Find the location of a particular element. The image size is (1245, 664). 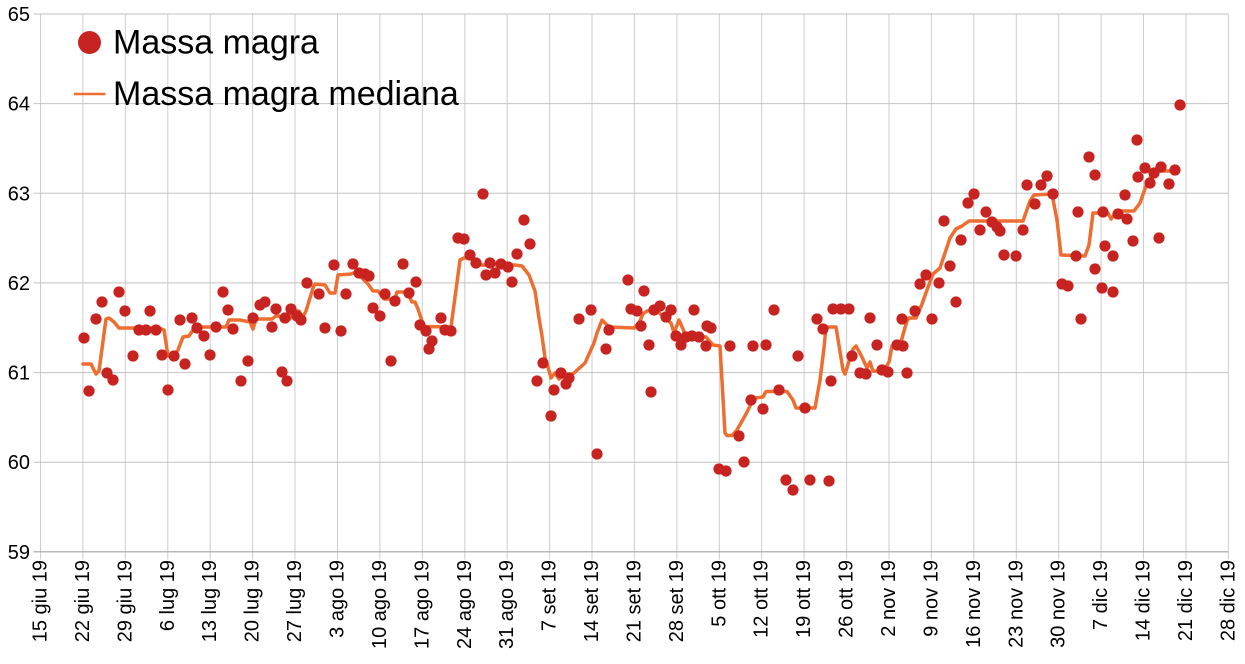

svg-text: 61 is located at coordinates (19, 374).